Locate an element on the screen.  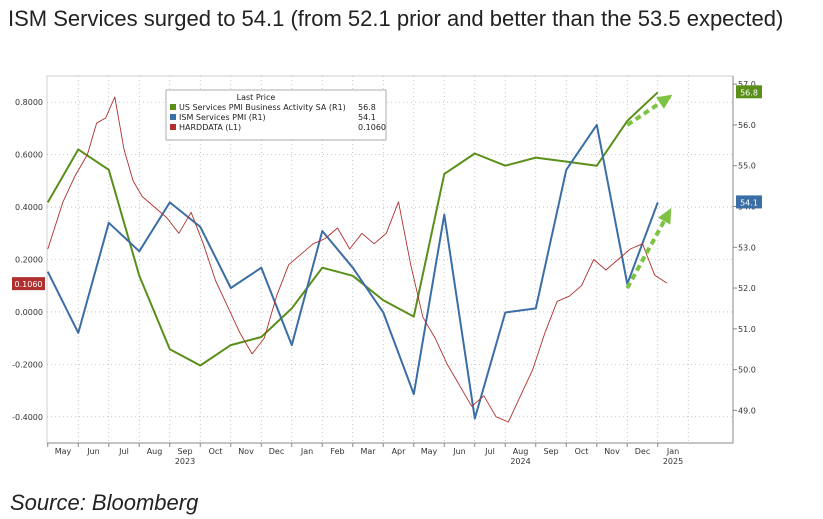
y-left-tick-label: 0.8000 is located at coordinates (29, 102).